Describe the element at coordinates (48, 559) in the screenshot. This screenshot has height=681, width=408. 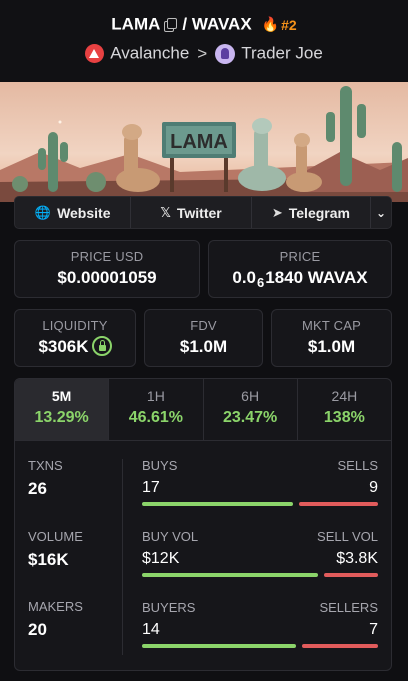
I see `volume-value: $16K` at that location.